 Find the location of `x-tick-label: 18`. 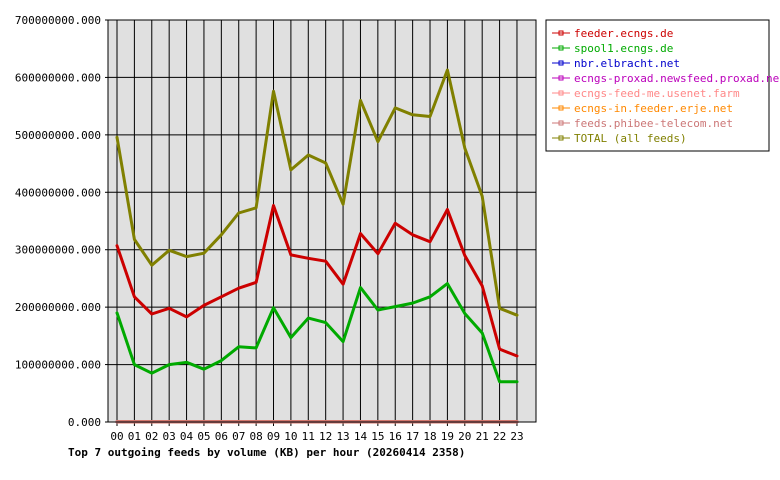

x-tick-label: 18 is located at coordinates (429, 436).